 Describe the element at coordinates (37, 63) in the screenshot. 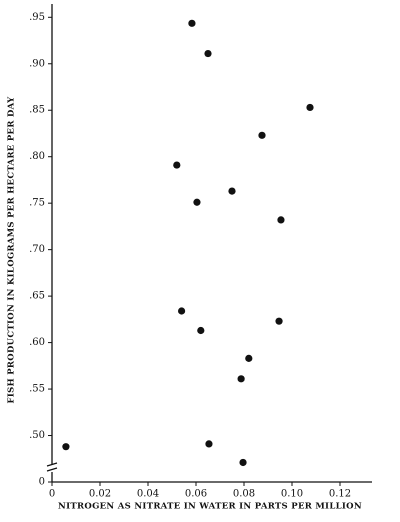

I see `y-tick-label: .90` at that location.